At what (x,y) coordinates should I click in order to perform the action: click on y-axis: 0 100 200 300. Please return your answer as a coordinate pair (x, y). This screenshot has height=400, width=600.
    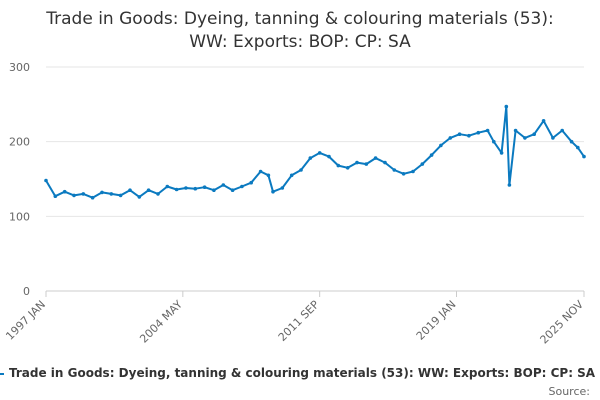
    Looking at the image, I should click on (19, 179).